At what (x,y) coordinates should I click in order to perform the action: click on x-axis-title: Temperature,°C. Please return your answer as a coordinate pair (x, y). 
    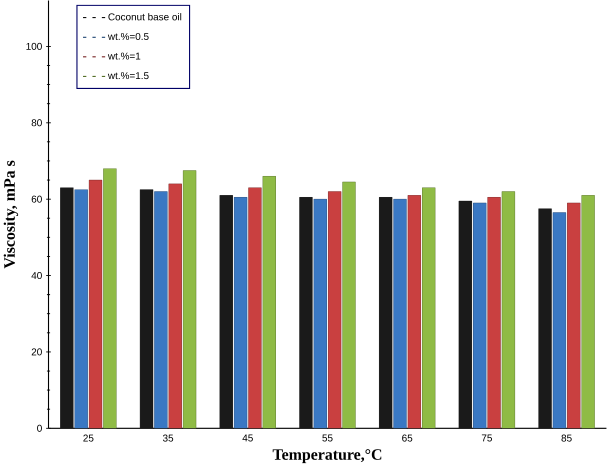
    Looking at the image, I should click on (327, 456).